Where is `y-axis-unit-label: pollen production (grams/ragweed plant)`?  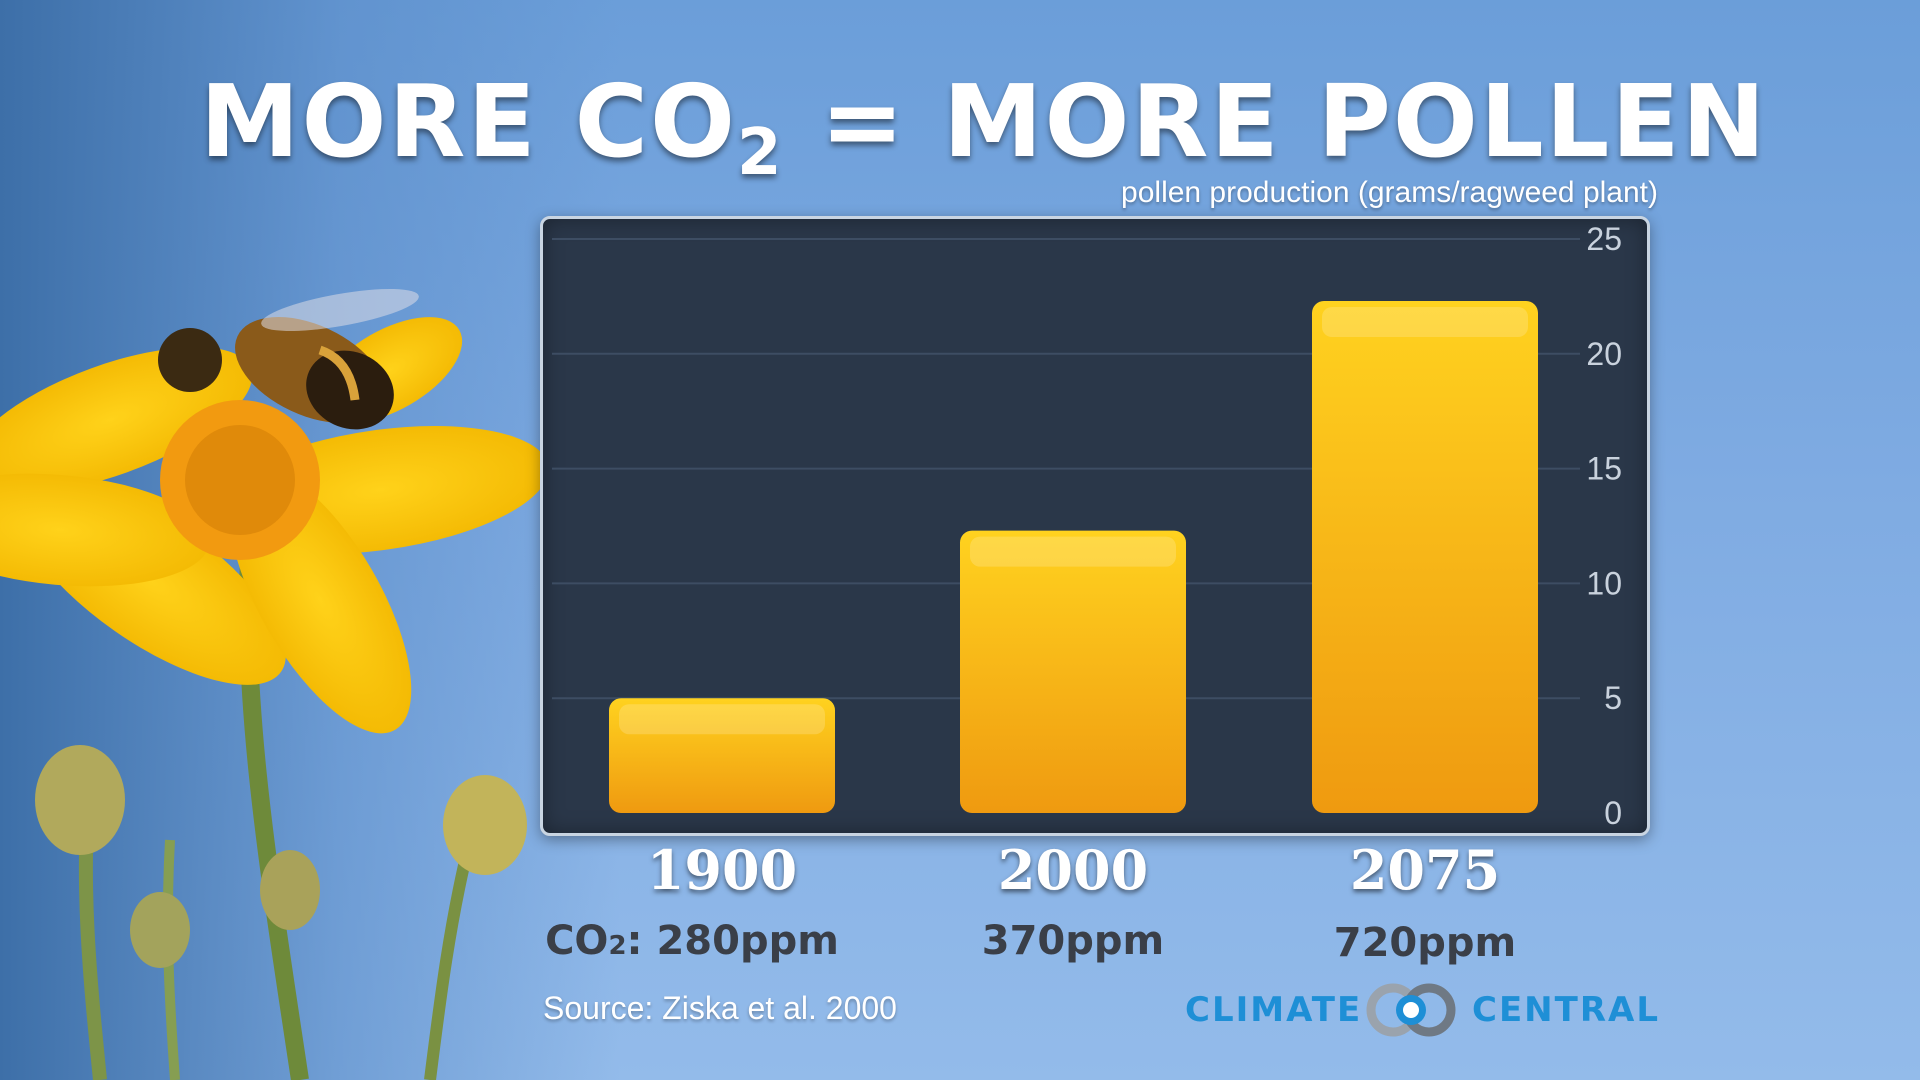 y-axis-unit-label: pollen production (grams/ragweed plant) is located at coordinates (1389, 192).